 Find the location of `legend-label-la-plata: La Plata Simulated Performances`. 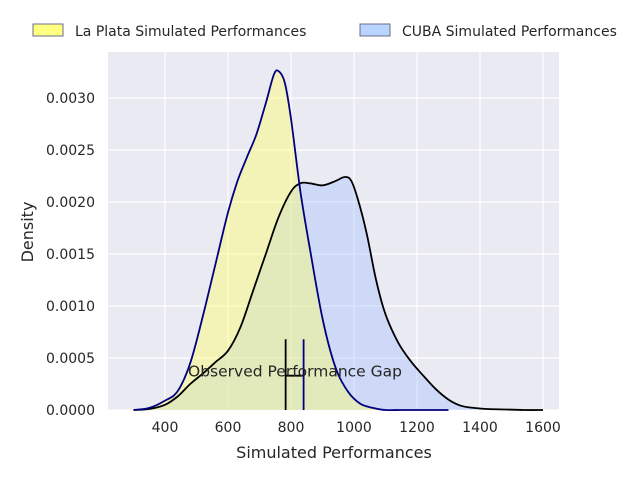

legend-label-la-plata: La Plata Simulated Performances is located at coordinates (190, 32).